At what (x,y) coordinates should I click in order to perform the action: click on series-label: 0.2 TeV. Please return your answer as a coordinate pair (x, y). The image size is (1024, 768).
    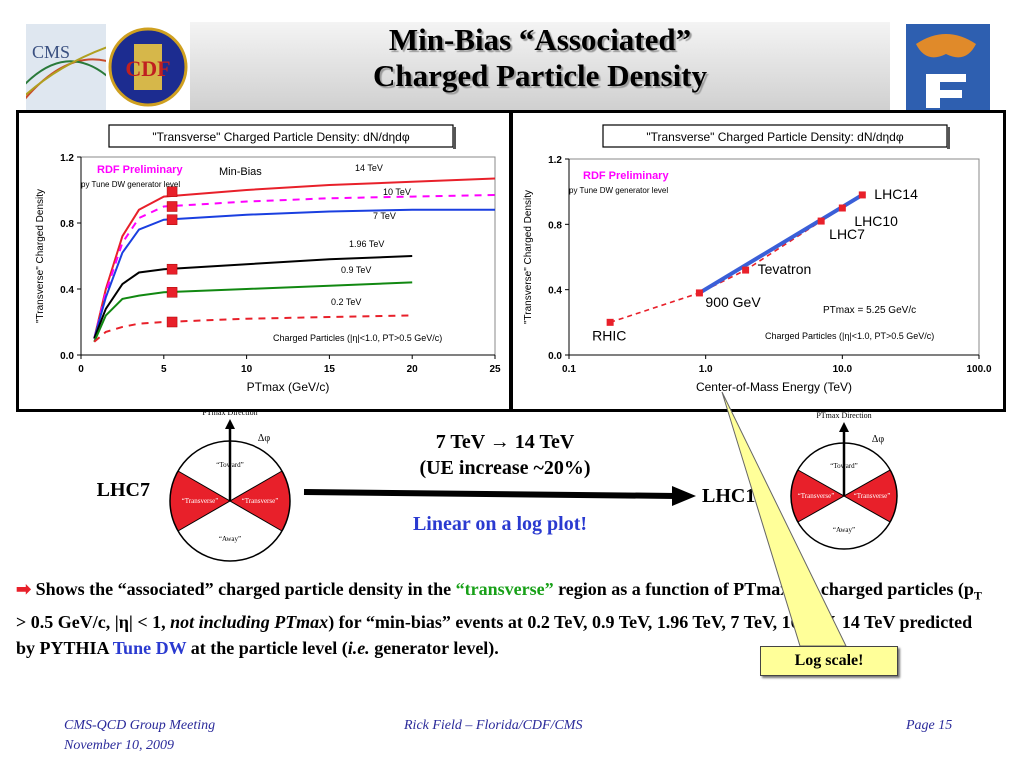
    Looking at the image, I should click on (346, 302).